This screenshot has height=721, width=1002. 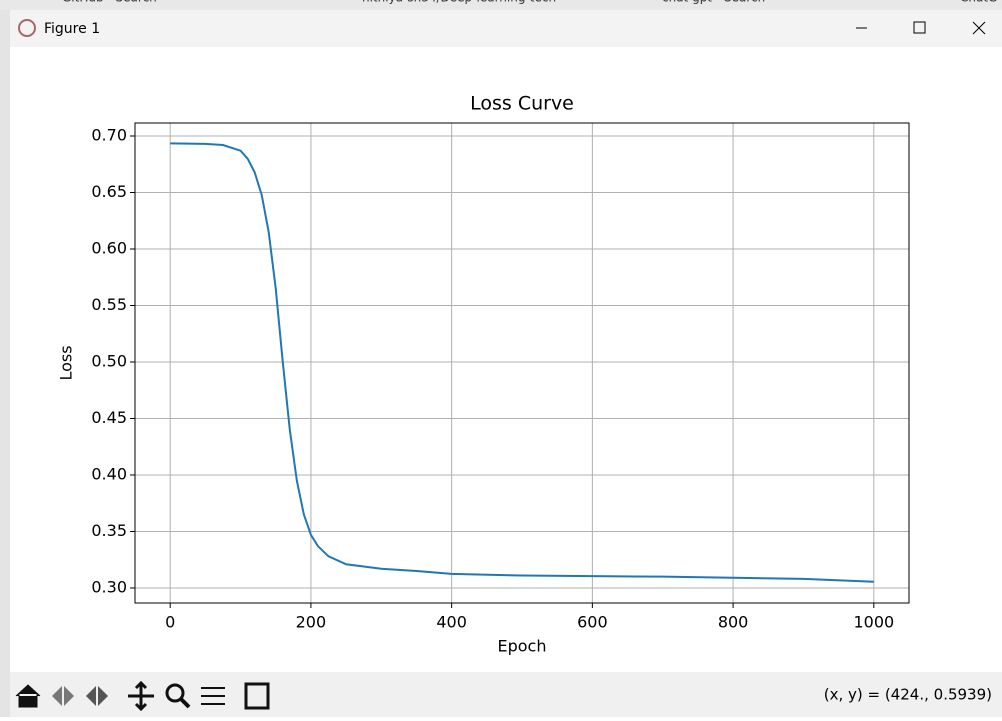 I want to click on y-tick-label: 0.45, so click(x=109, y=417).